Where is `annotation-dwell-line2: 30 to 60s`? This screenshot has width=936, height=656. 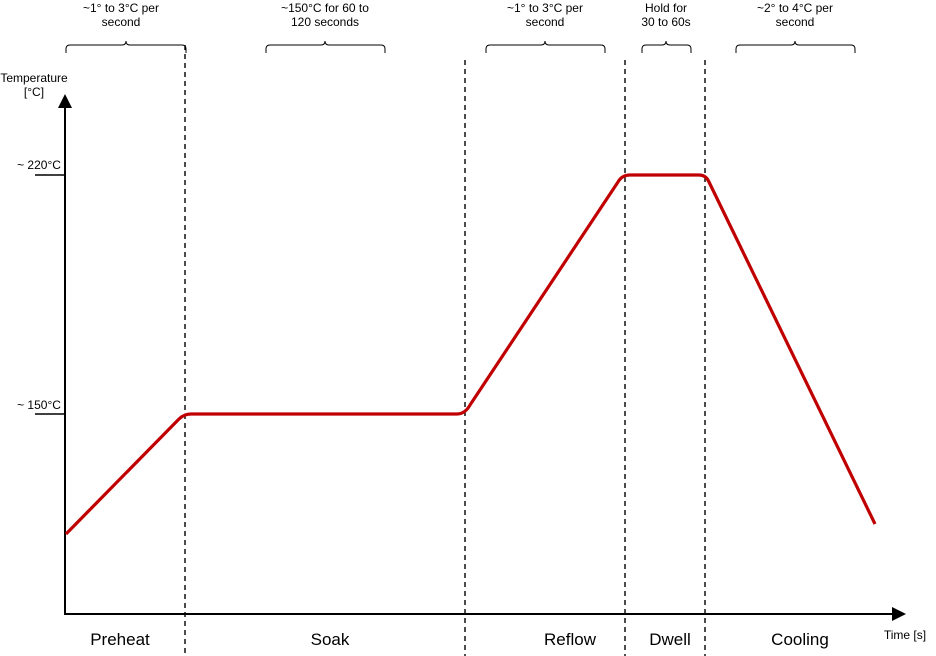 annotation-dwell-line2: 30 to 60s is located at coordinates (665, 22).